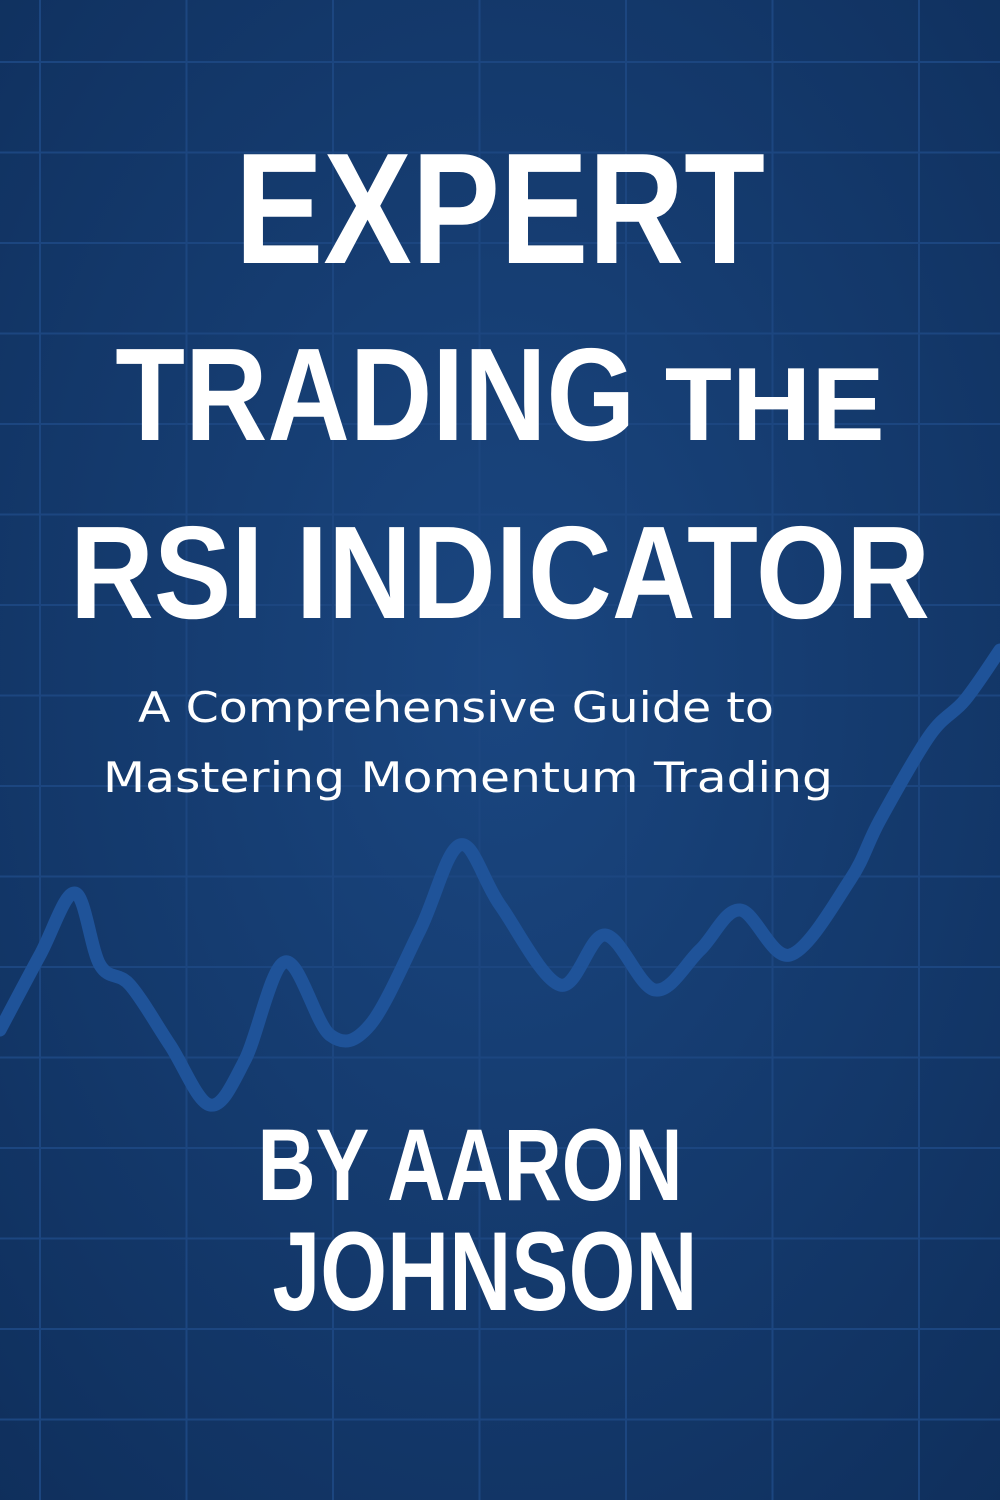  I want to click on title-line-2: TRADING THE, so click(499, 394).